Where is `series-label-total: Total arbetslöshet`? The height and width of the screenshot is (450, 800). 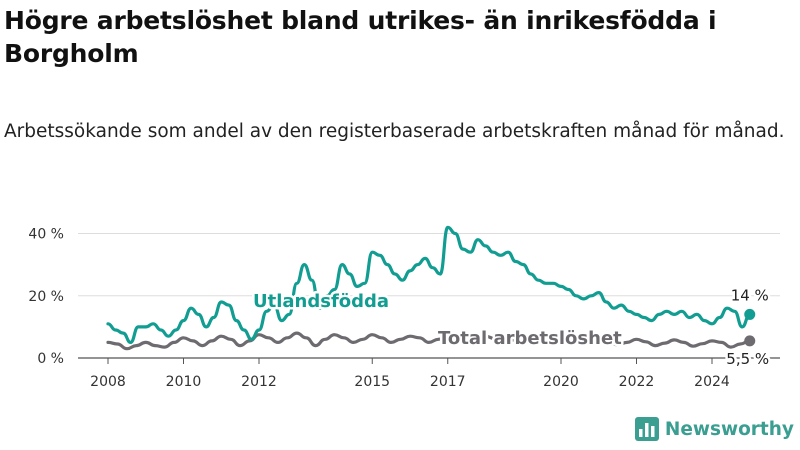
series-label-total: Total arbetslöshet is located at coordinates (530, 338).